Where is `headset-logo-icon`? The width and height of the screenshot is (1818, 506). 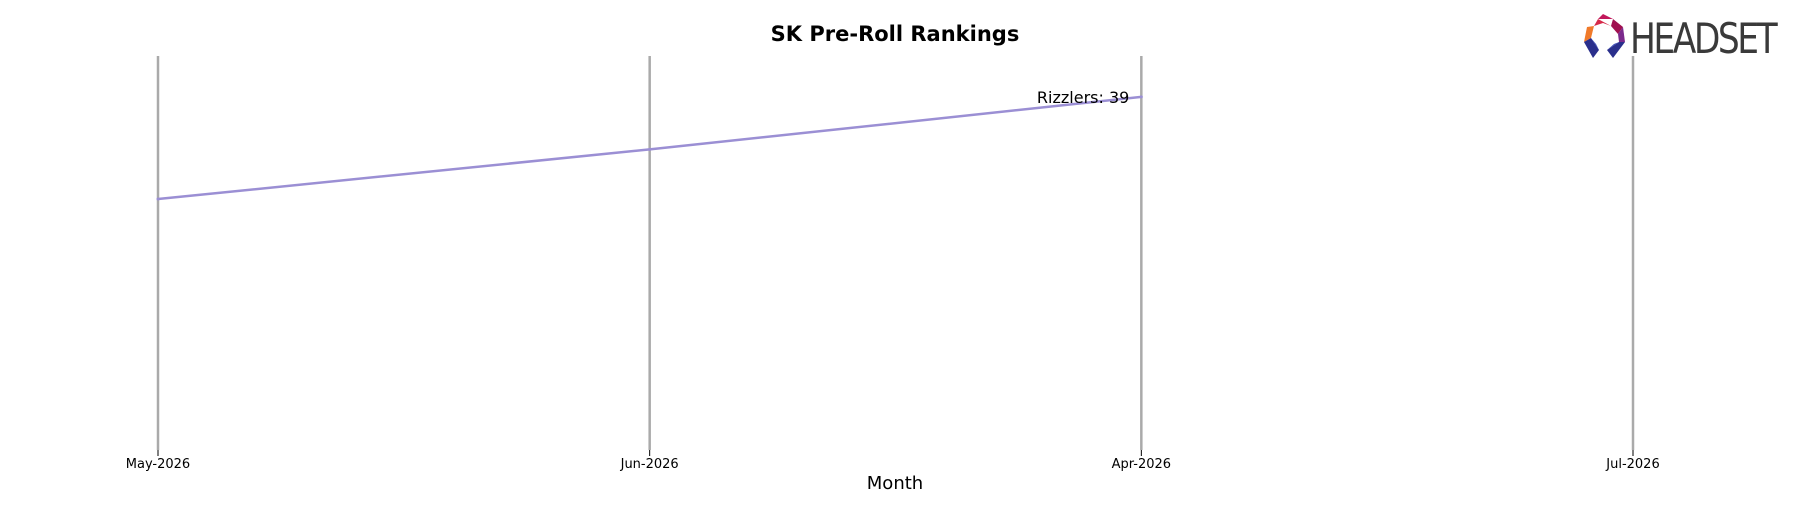
headset-logo-icon is located at coordinates (1604, 36).